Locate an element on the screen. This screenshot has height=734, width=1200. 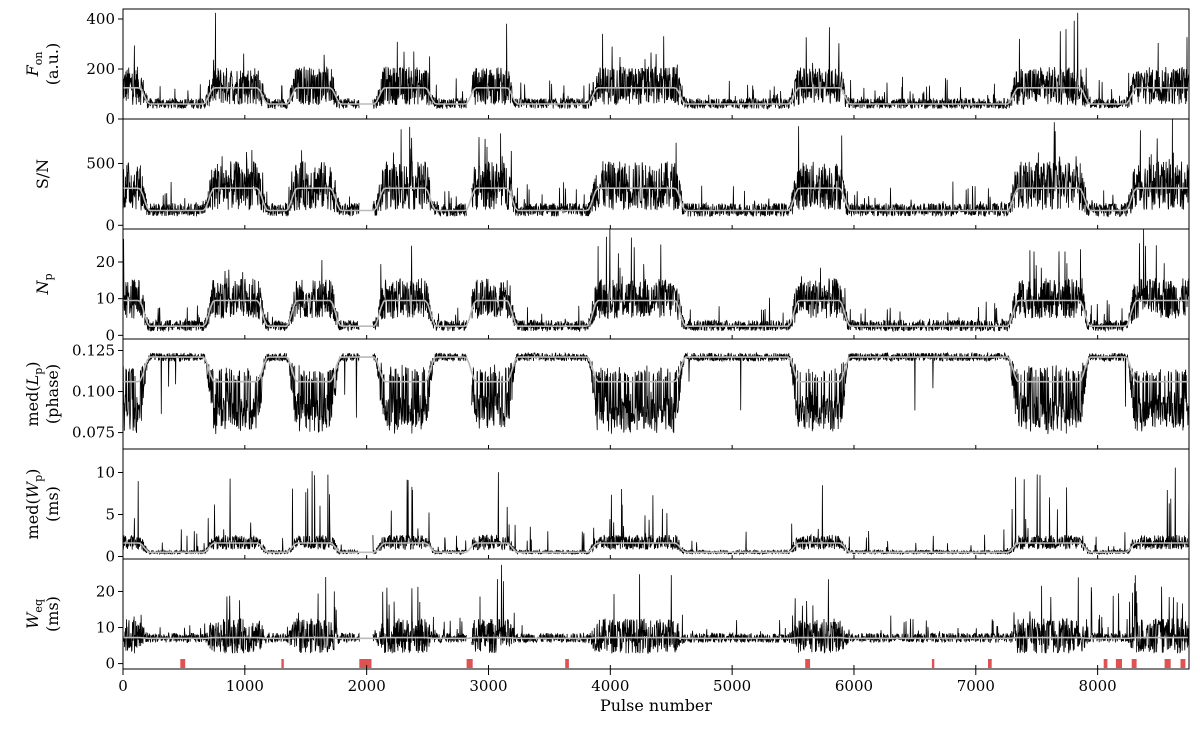
panel-frame-weq is located at coordinates (656, 614).